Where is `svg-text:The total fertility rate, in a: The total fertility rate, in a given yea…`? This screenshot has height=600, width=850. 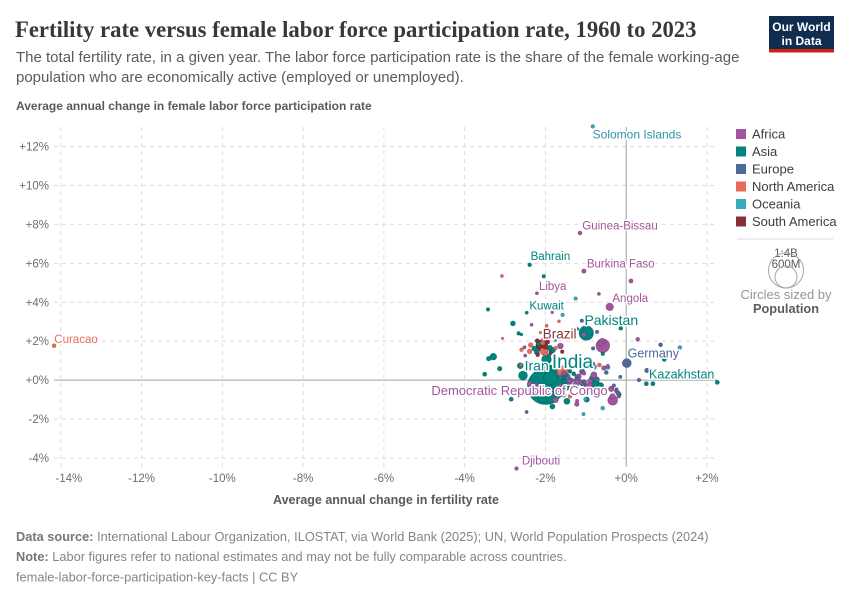
svg-text:The total fertility rate, in a: The total fertility rate, in a given yea… is located at coordinates (377, 57).